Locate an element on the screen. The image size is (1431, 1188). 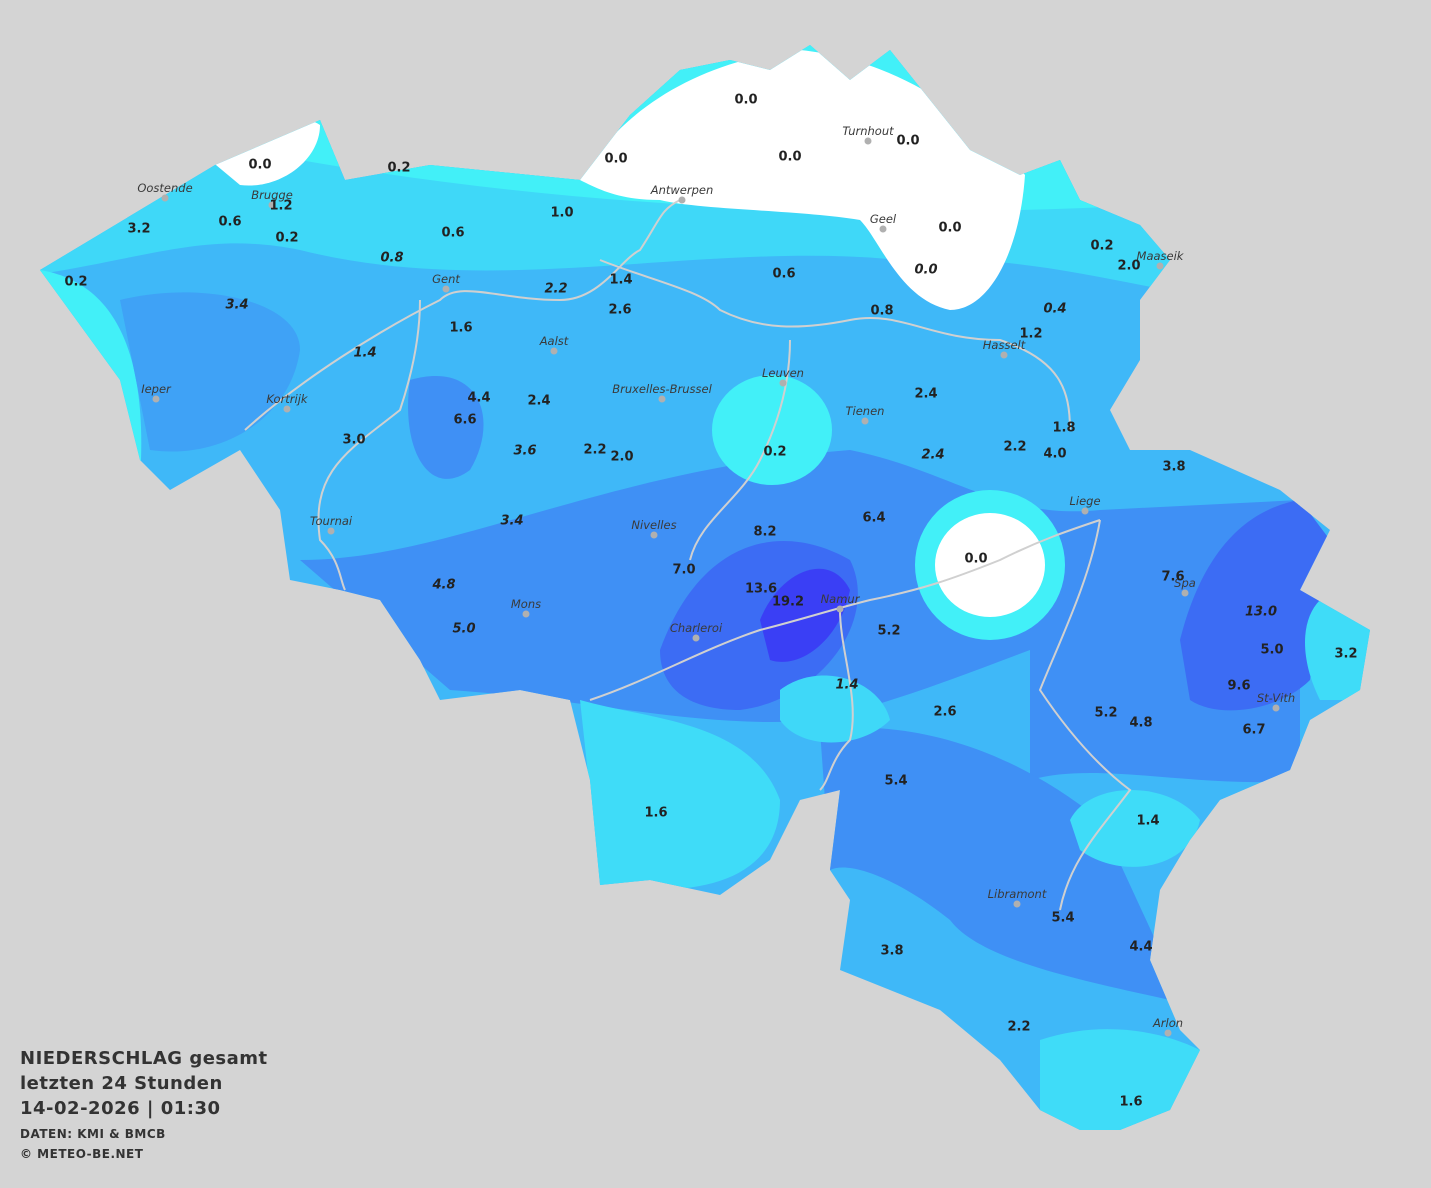
title-line: letzten 24 Stunden is located at coordinates (121, 1083).